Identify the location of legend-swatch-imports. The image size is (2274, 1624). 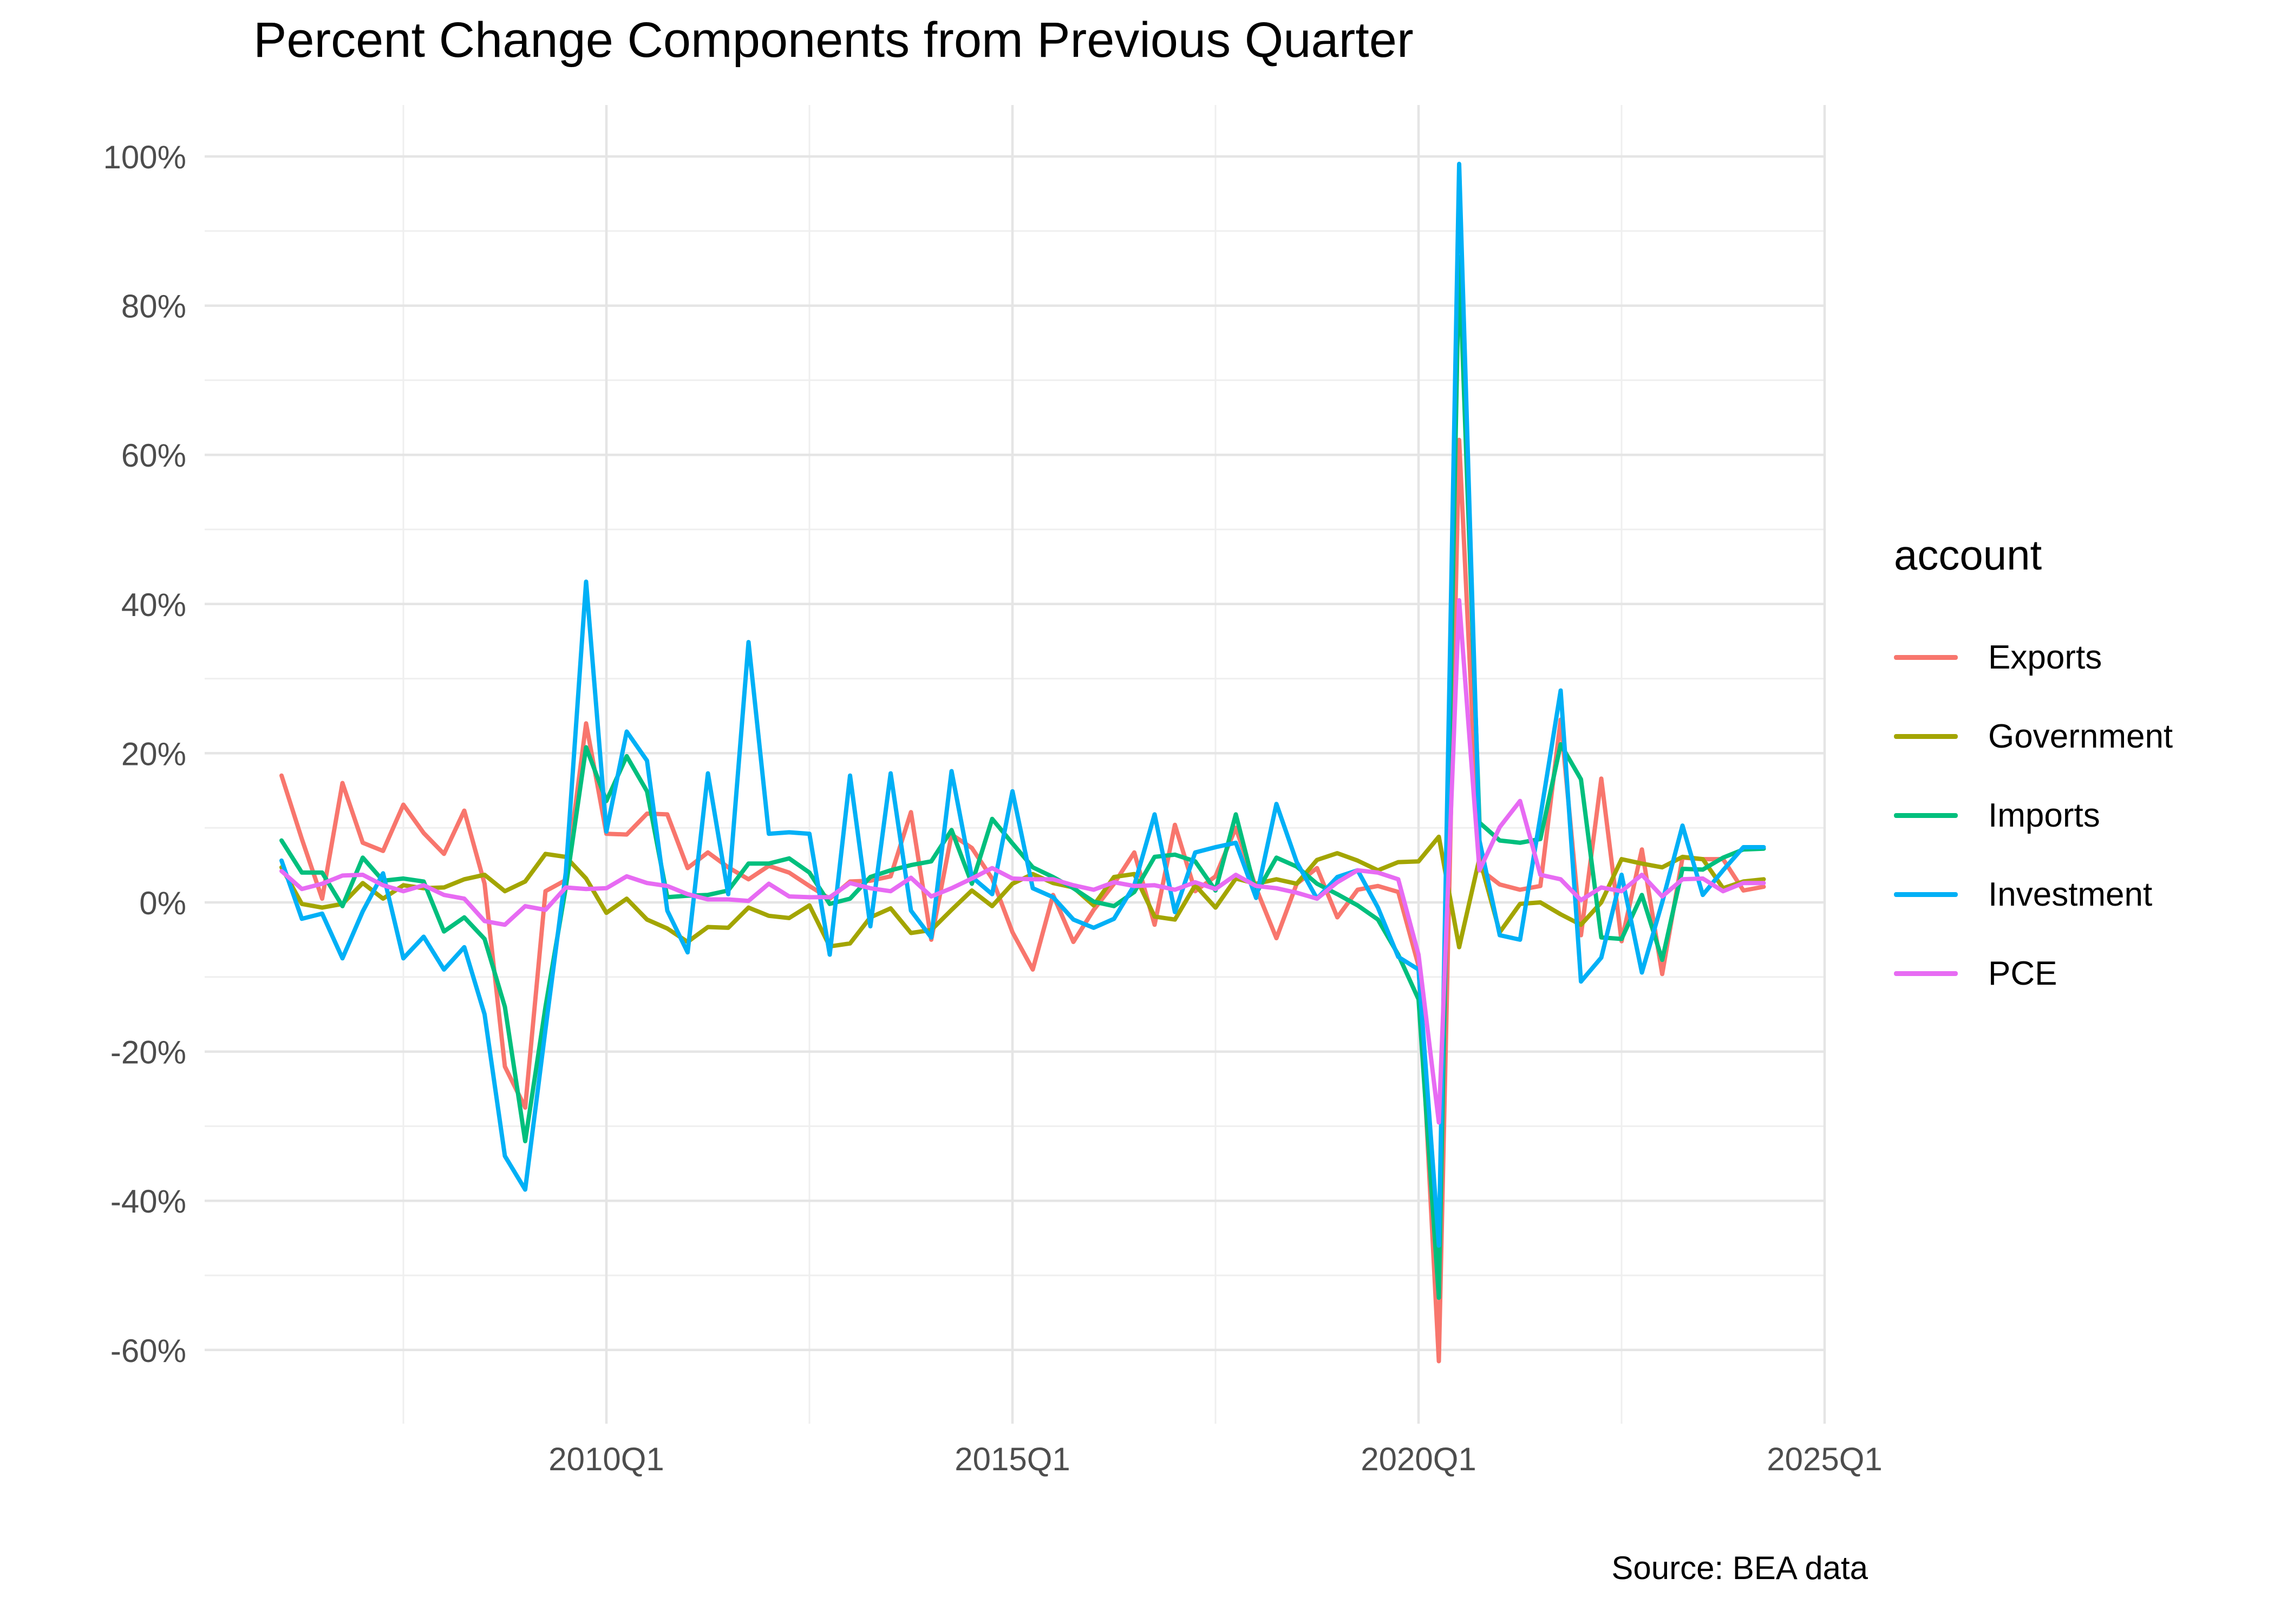
(1926, 815).